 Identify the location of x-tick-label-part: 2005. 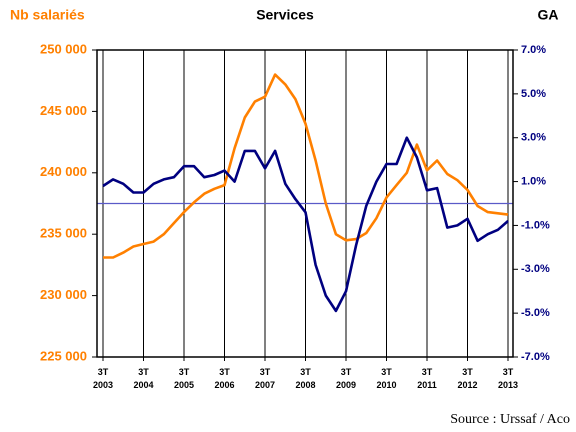
(184, 385).